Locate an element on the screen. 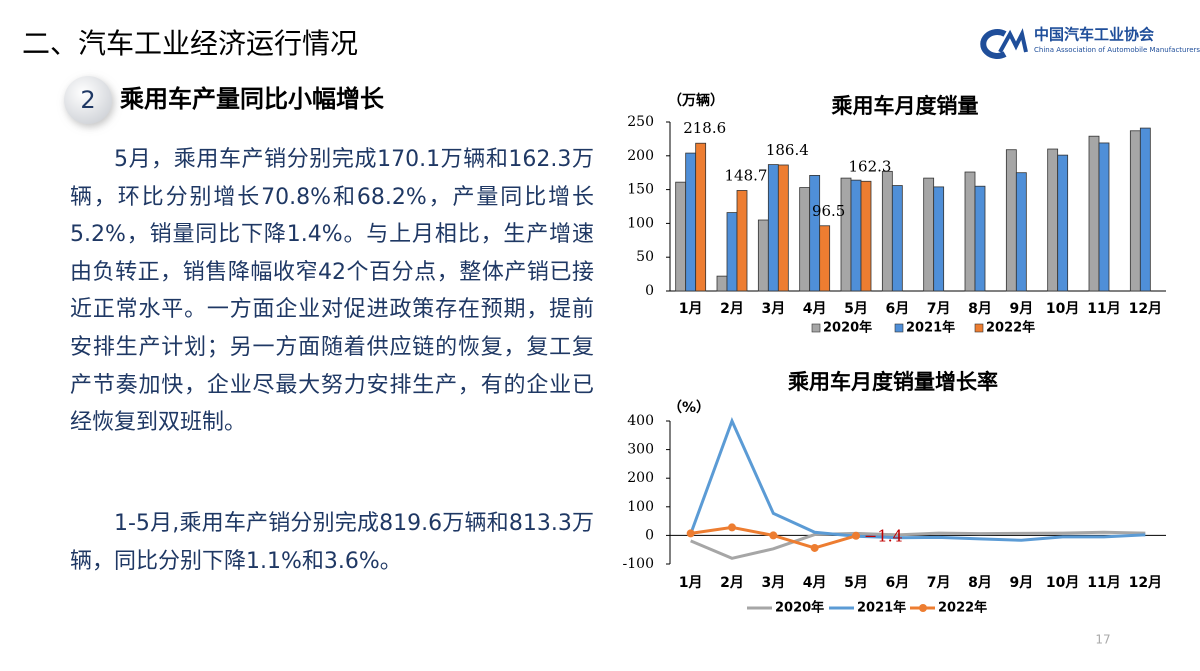  y-tick-label: 150 is located at coordinates (640, 190).